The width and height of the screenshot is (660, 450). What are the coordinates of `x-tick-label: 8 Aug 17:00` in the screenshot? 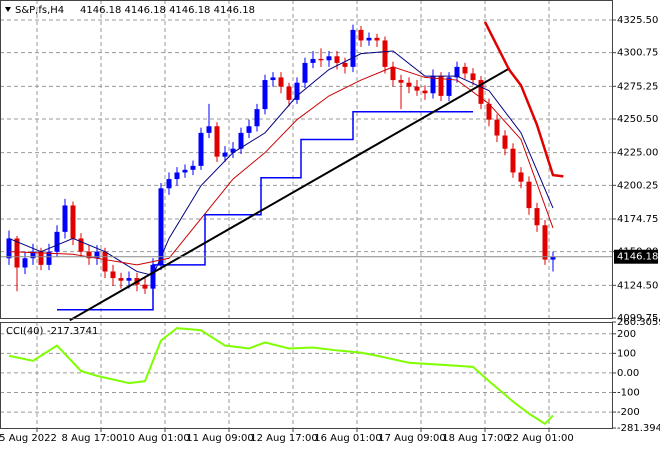 It's located at (91, 438).